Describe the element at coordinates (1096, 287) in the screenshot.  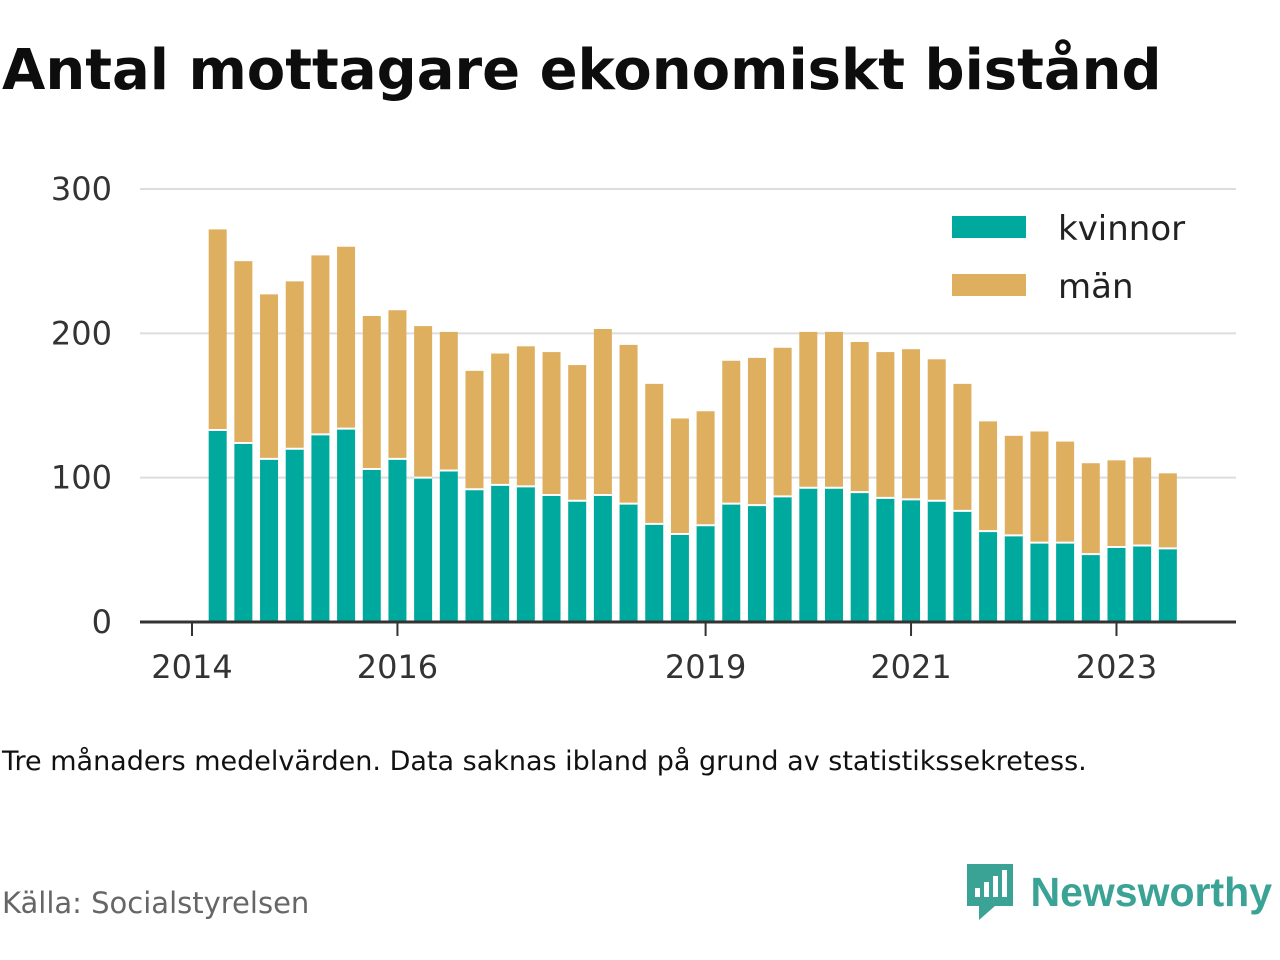
I see `legend-label-man: män` at that location.